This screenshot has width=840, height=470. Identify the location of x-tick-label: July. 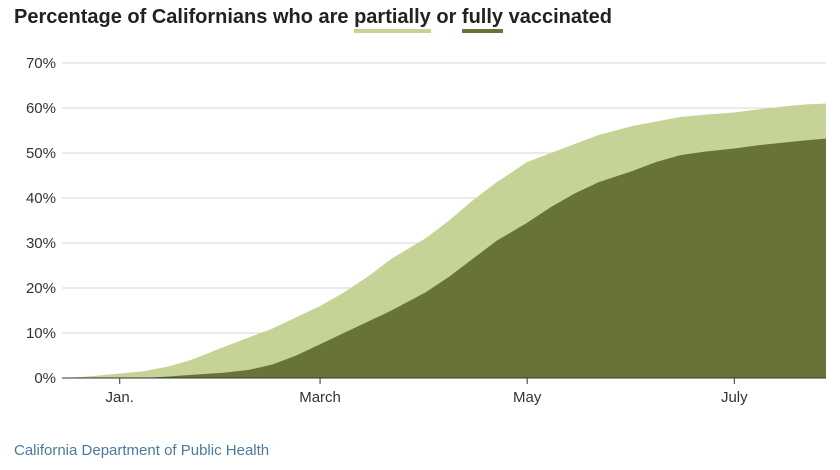
(734, 397).